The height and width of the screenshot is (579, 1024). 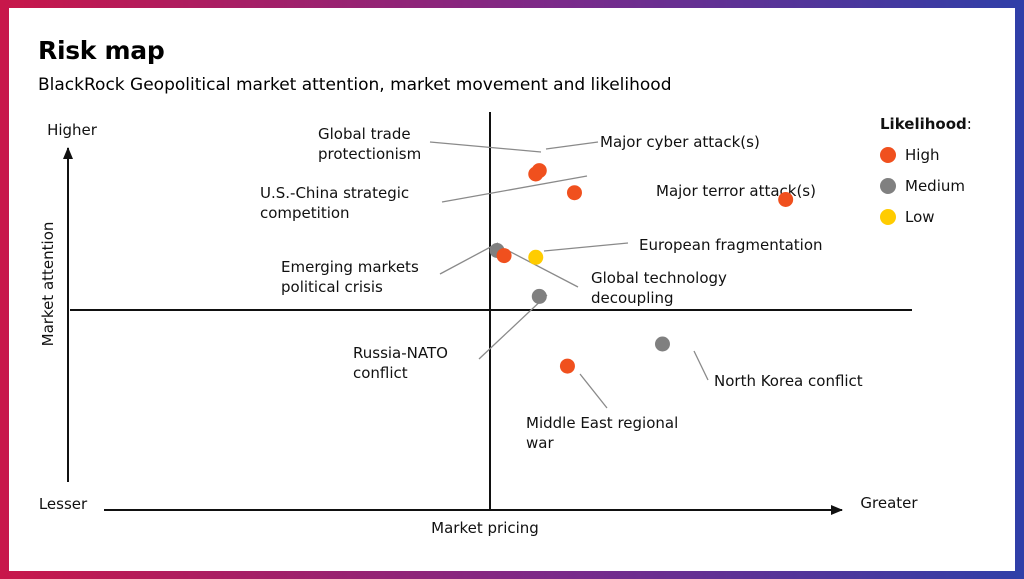 What do you see at coordinates (788, 381) in the screenshot?
I see `point-label: North Korea conflict` at bounding box center [788, 381].